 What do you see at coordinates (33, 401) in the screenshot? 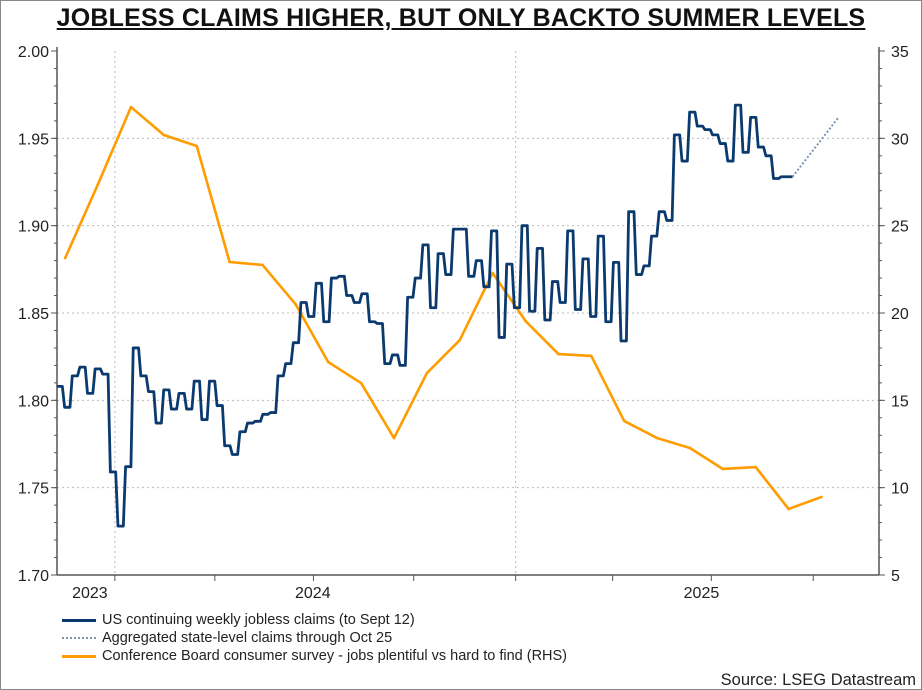
I see `y-tick-label-left: 1.80` at bounding box center [33, 401].